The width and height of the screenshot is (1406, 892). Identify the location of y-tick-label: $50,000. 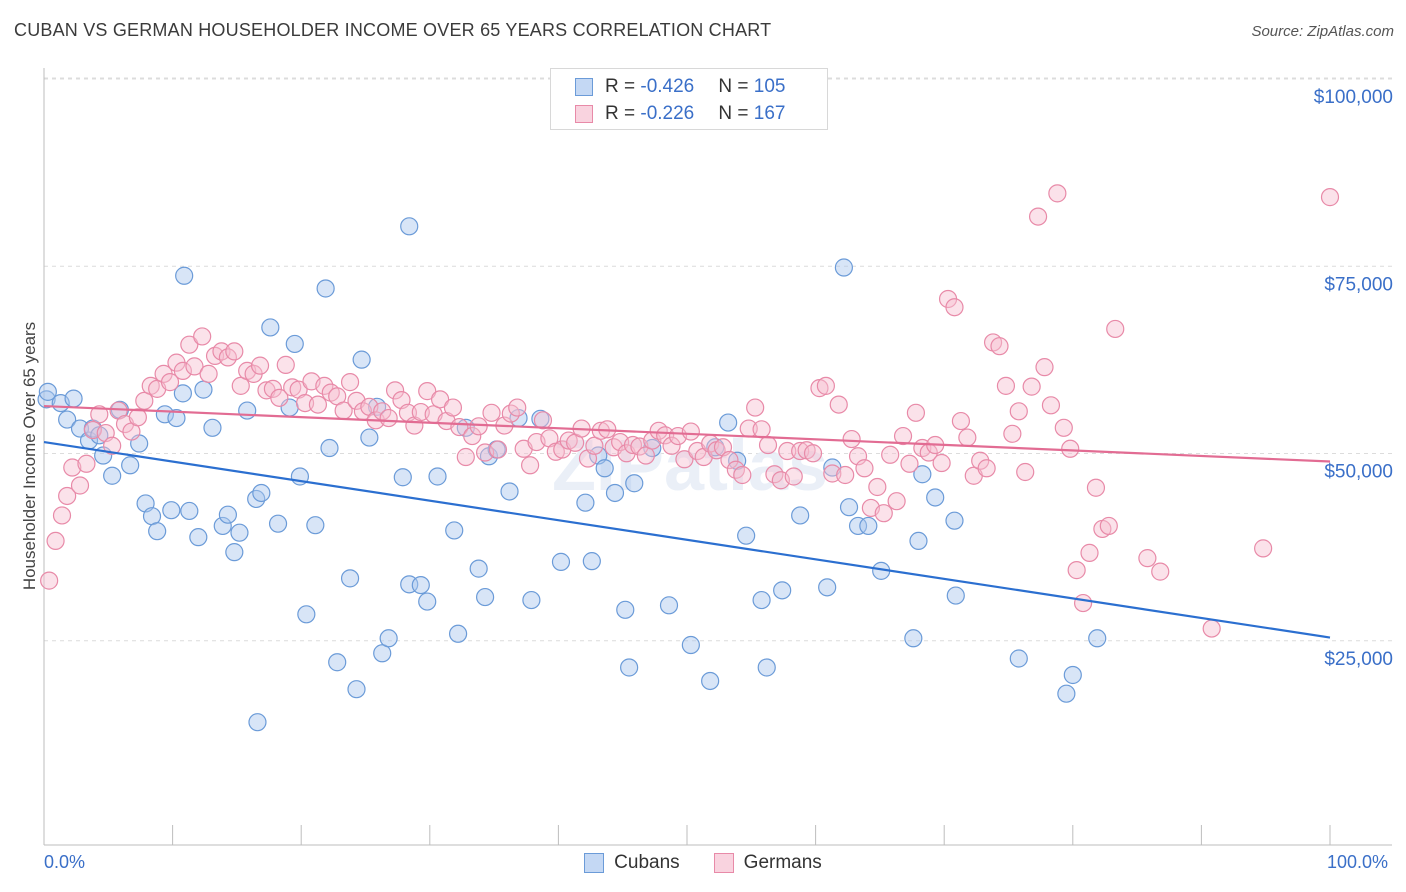
(1358, 472).